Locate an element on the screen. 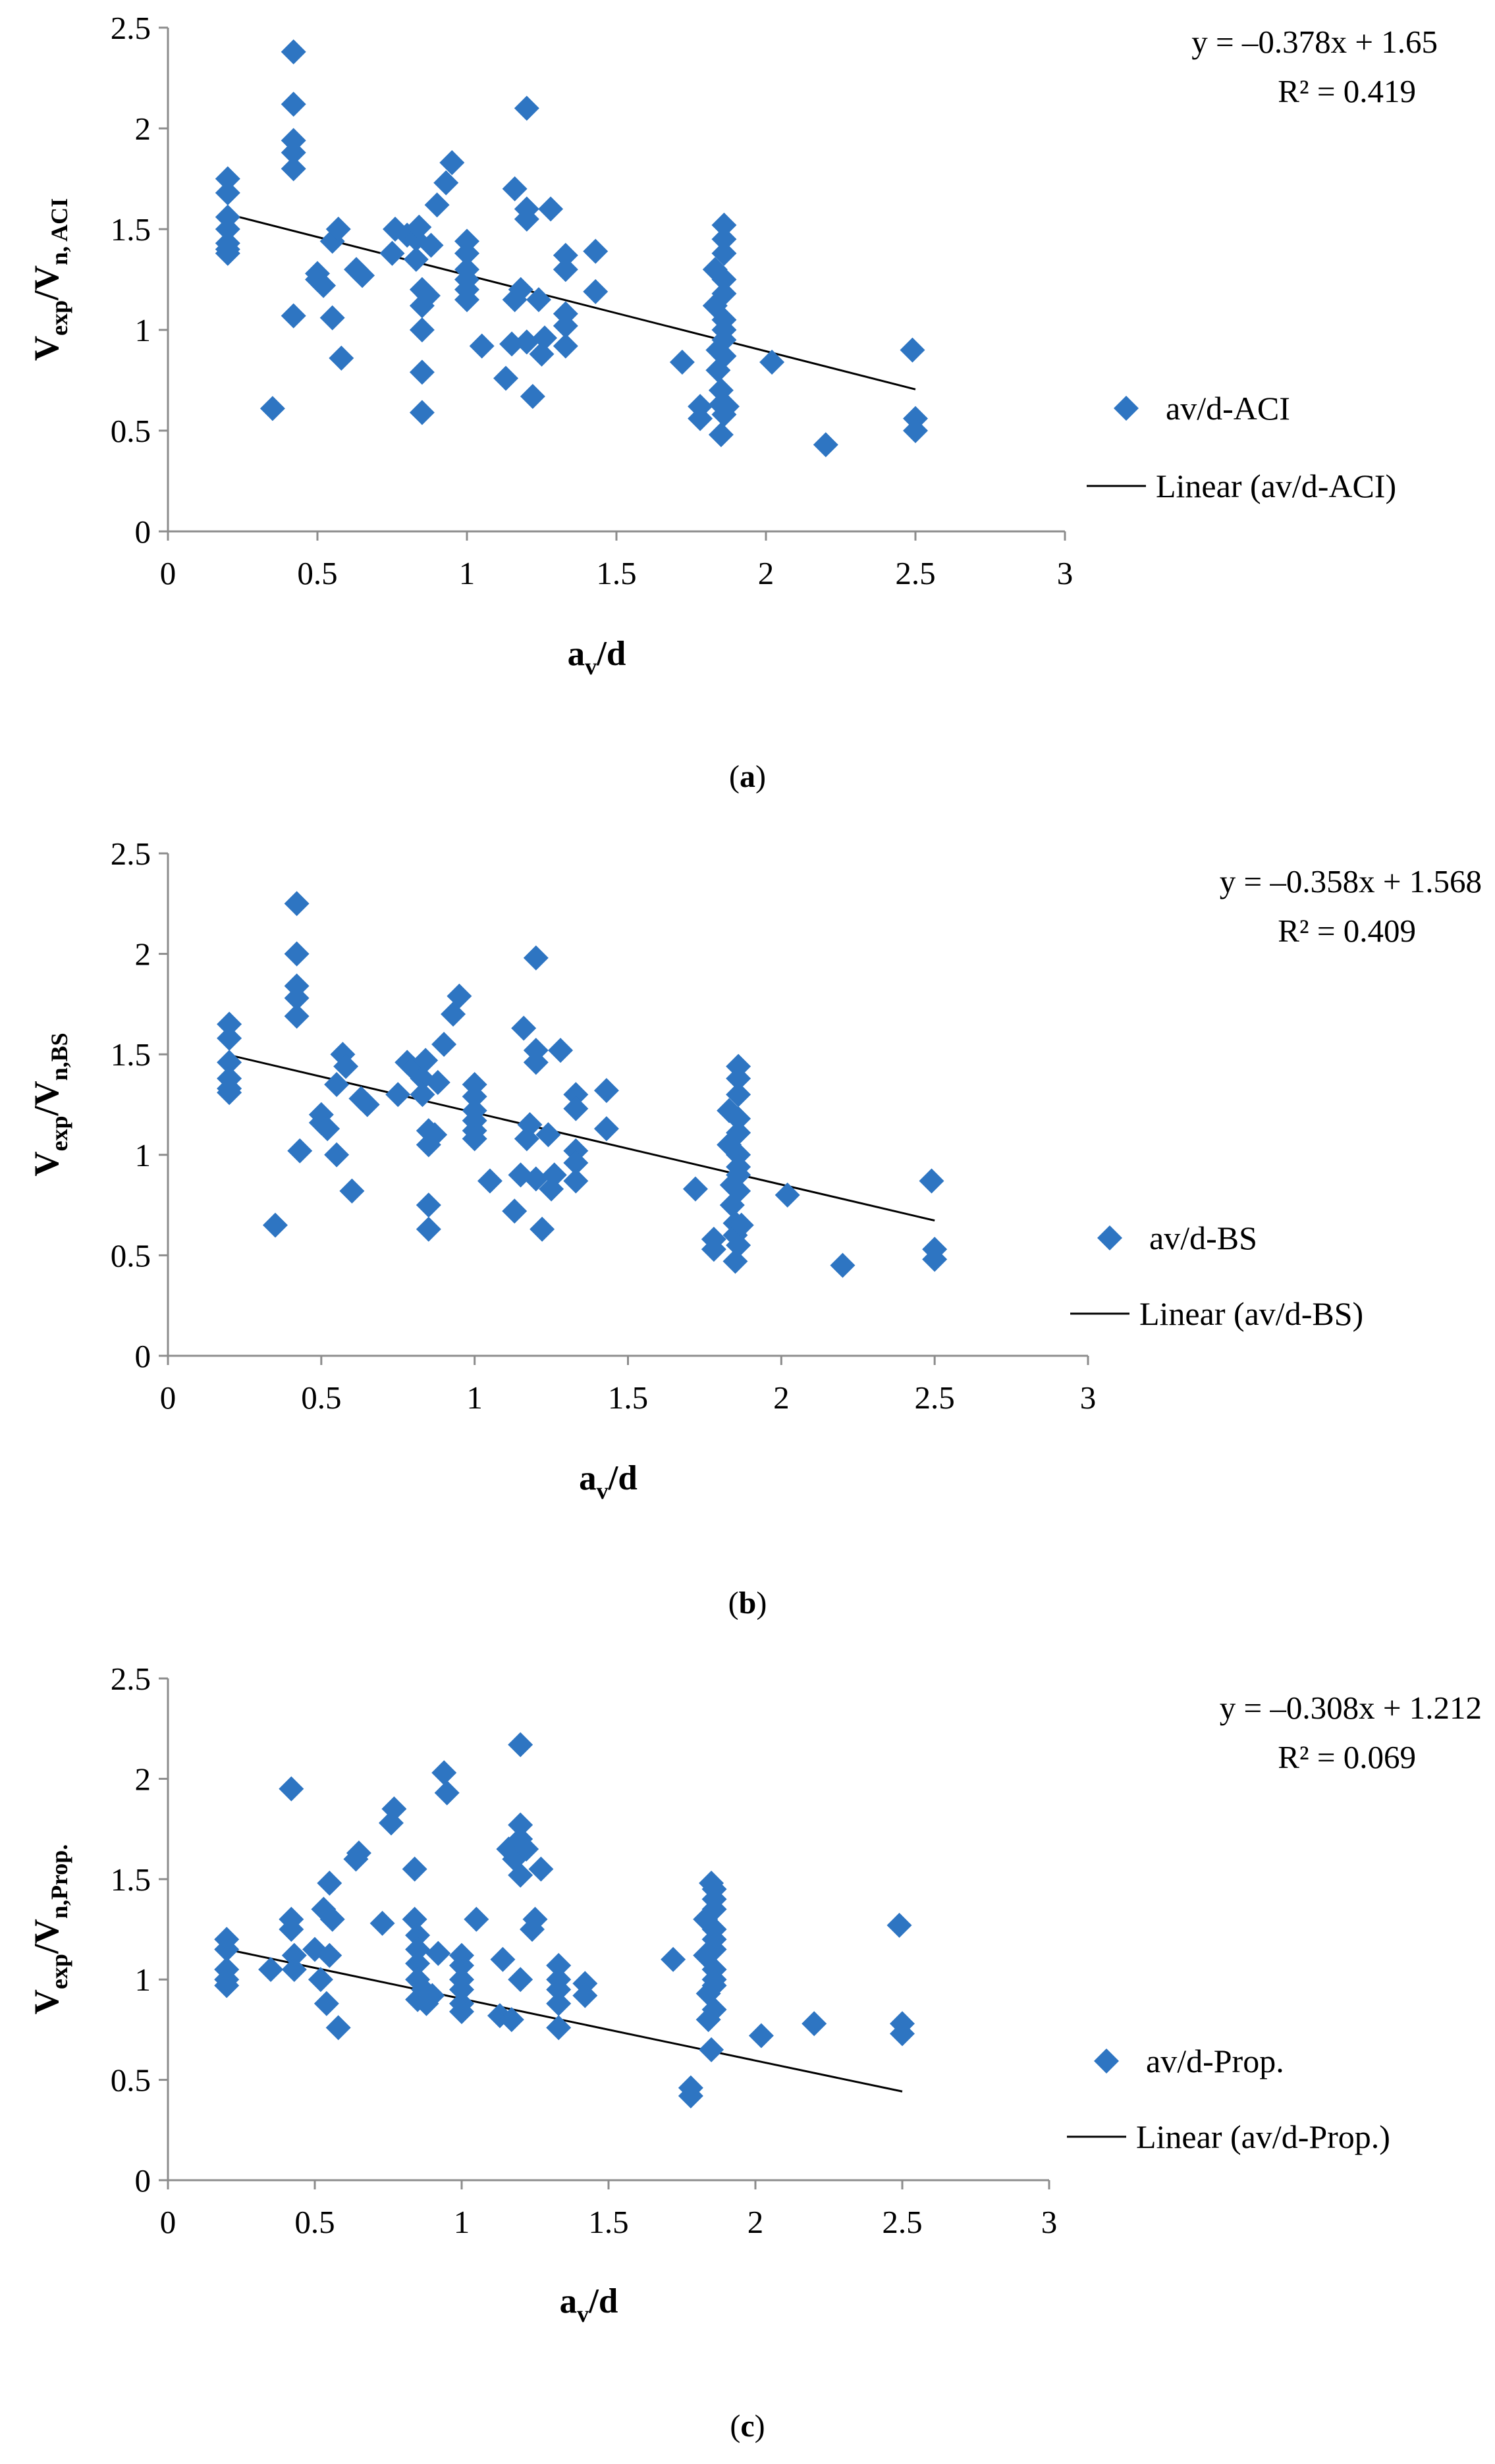  legend-trend-label: Linear (av/d-Prop.) is located at coordinates (1263, 2136).